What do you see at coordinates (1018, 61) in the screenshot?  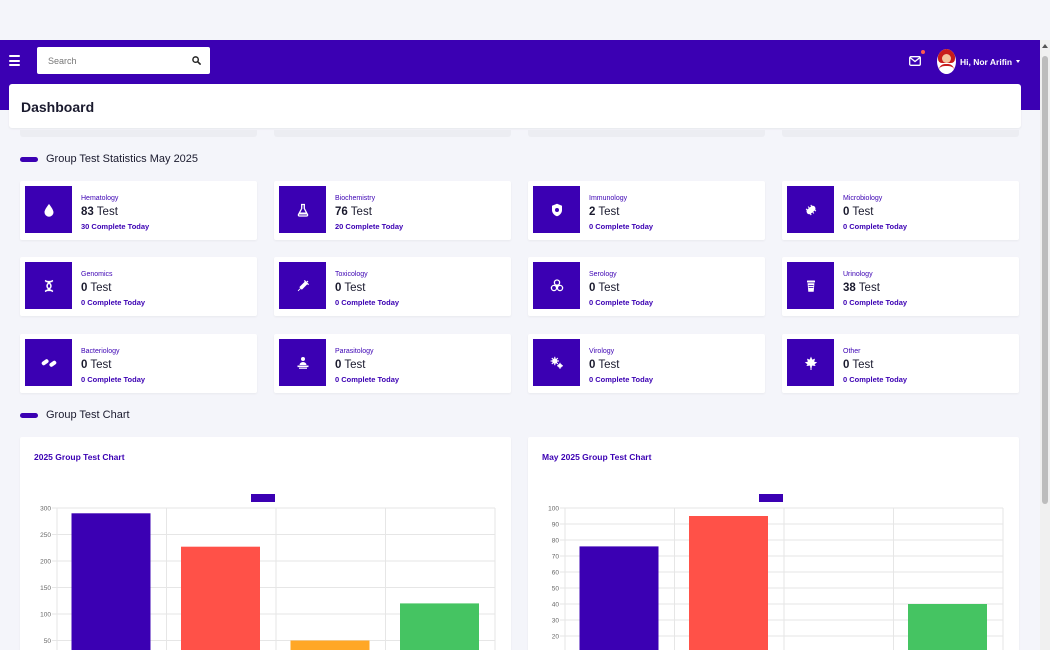 I see `chevron-down-icon` at bounding box center [1018, 61].